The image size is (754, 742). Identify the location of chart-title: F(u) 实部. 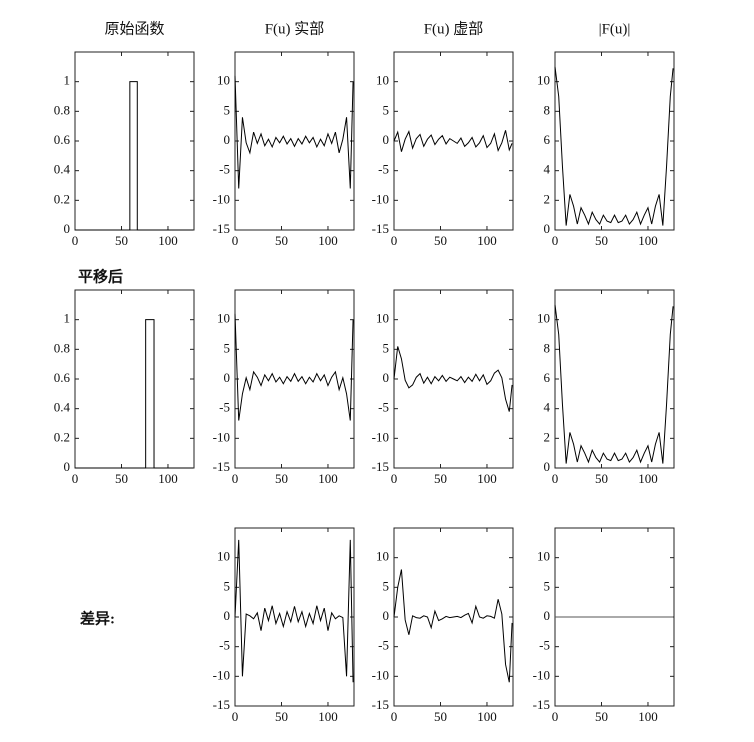
(295, 28).